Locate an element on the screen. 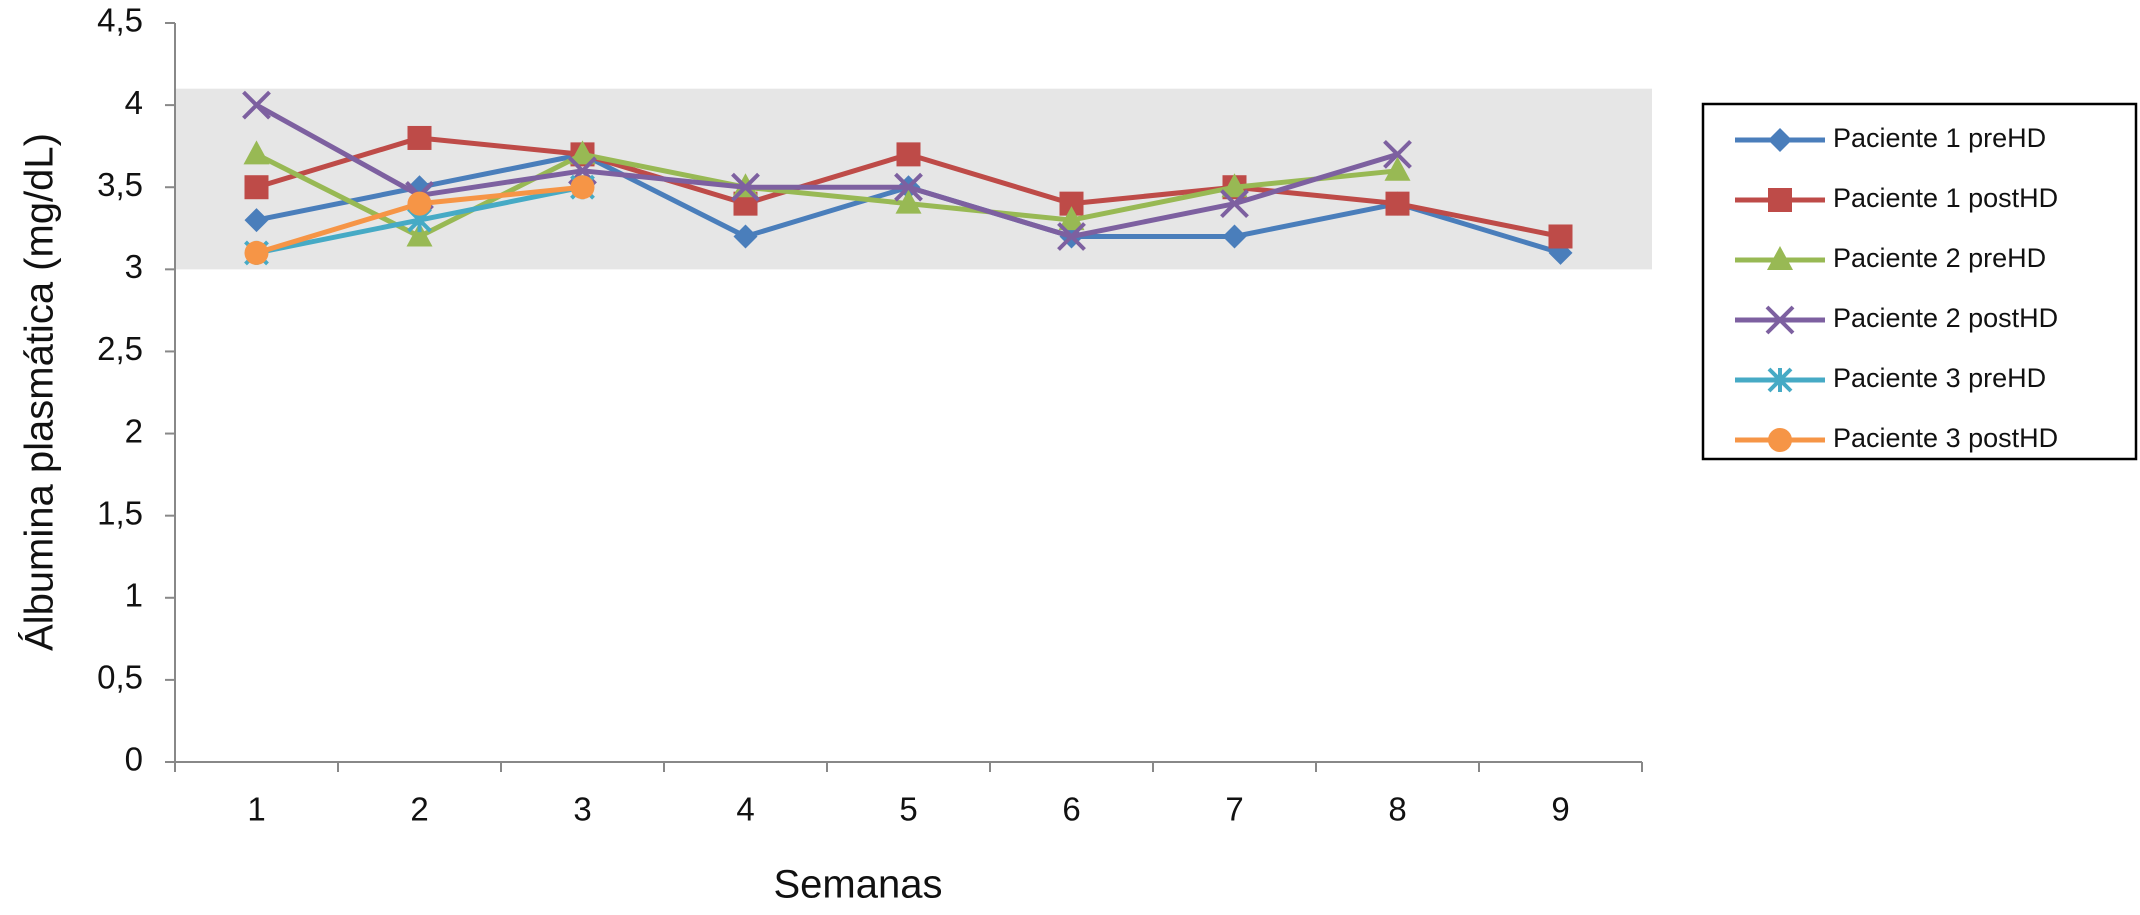 The image size is (2140, 915). y-axis-title: Álbumina plasmática (mg/dL) is located at coordinates (39, 392).